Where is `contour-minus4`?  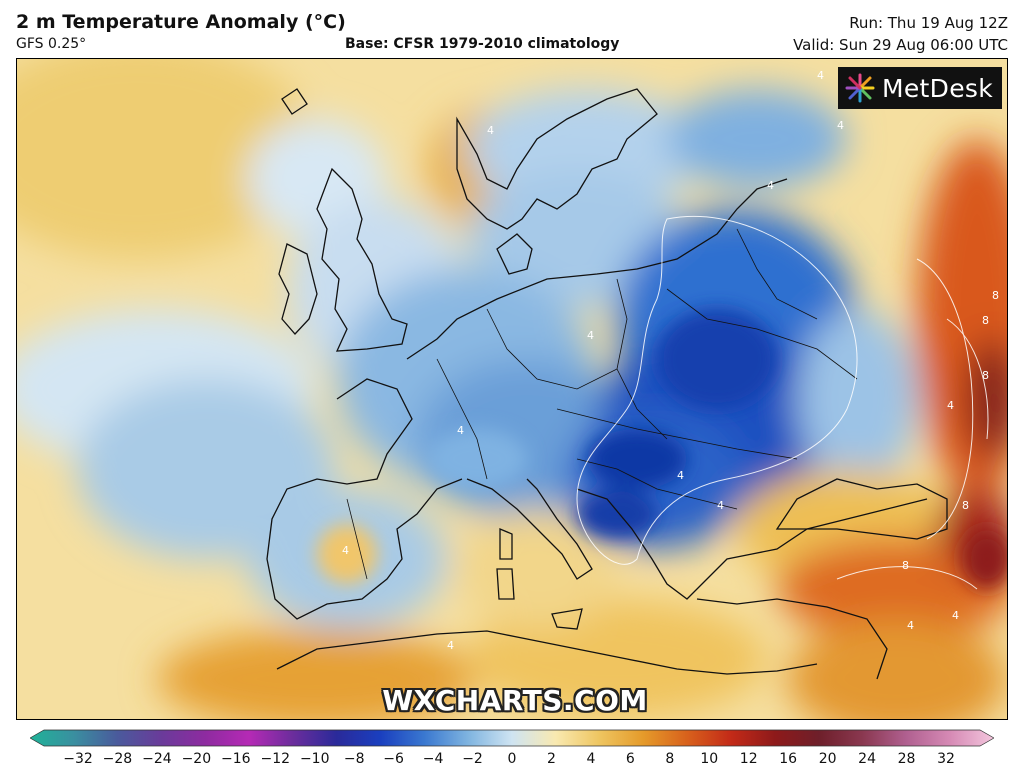
contour-minus4 is located at coordinates (717, 390).